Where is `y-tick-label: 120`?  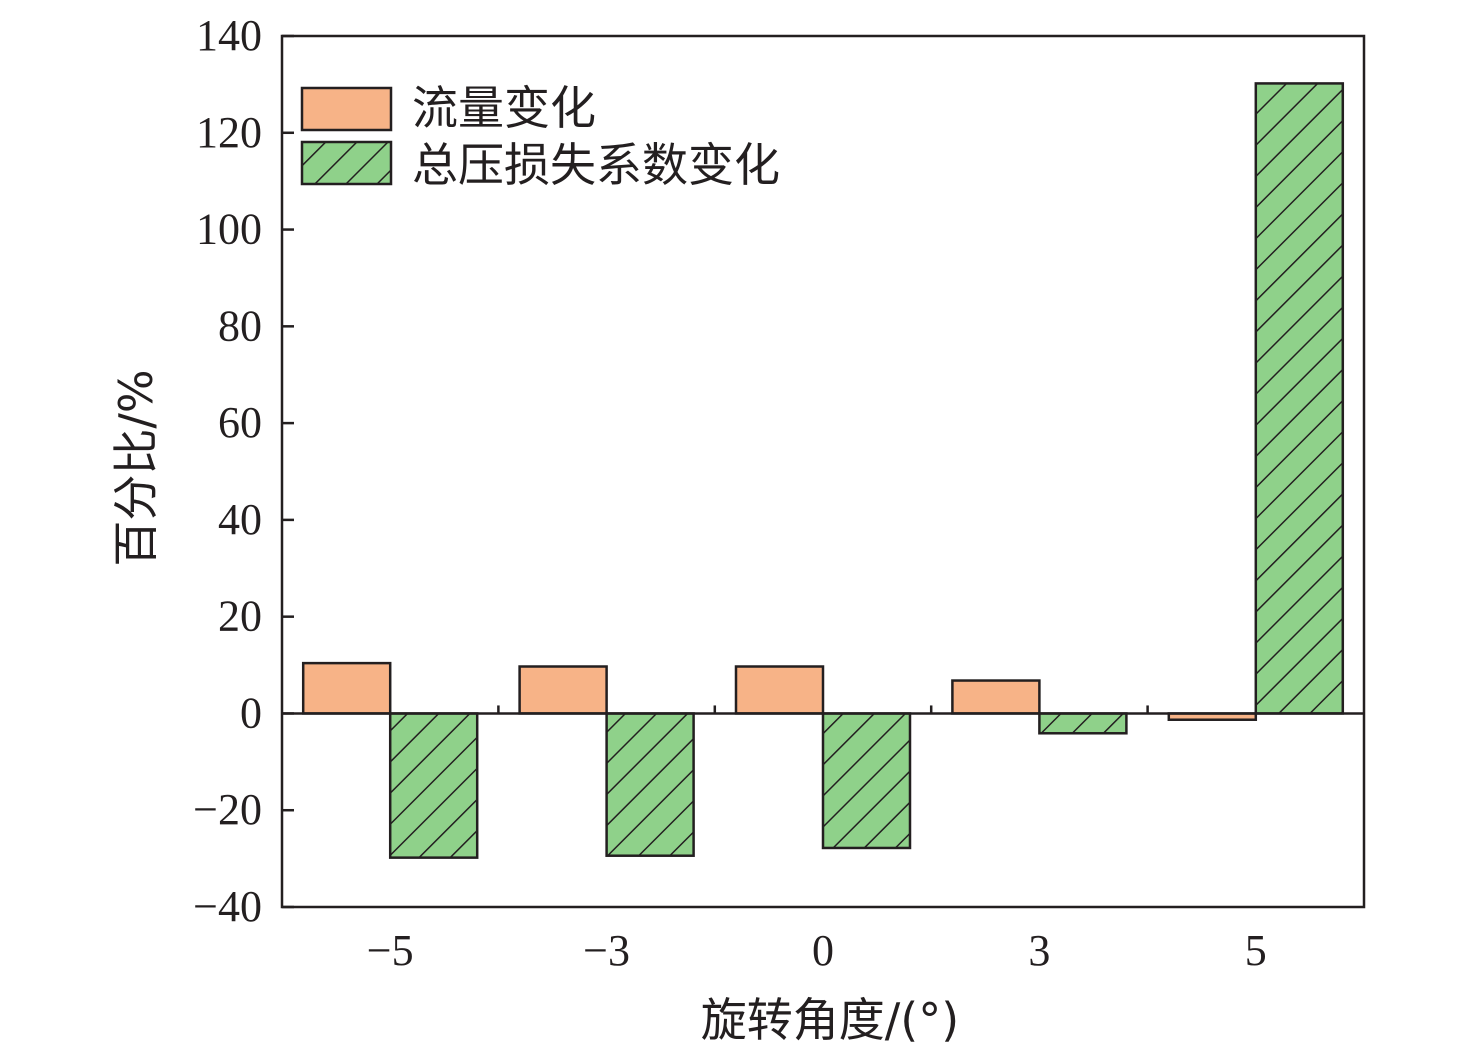
y-tick-label: 120 is located at coordinates (229, 132).